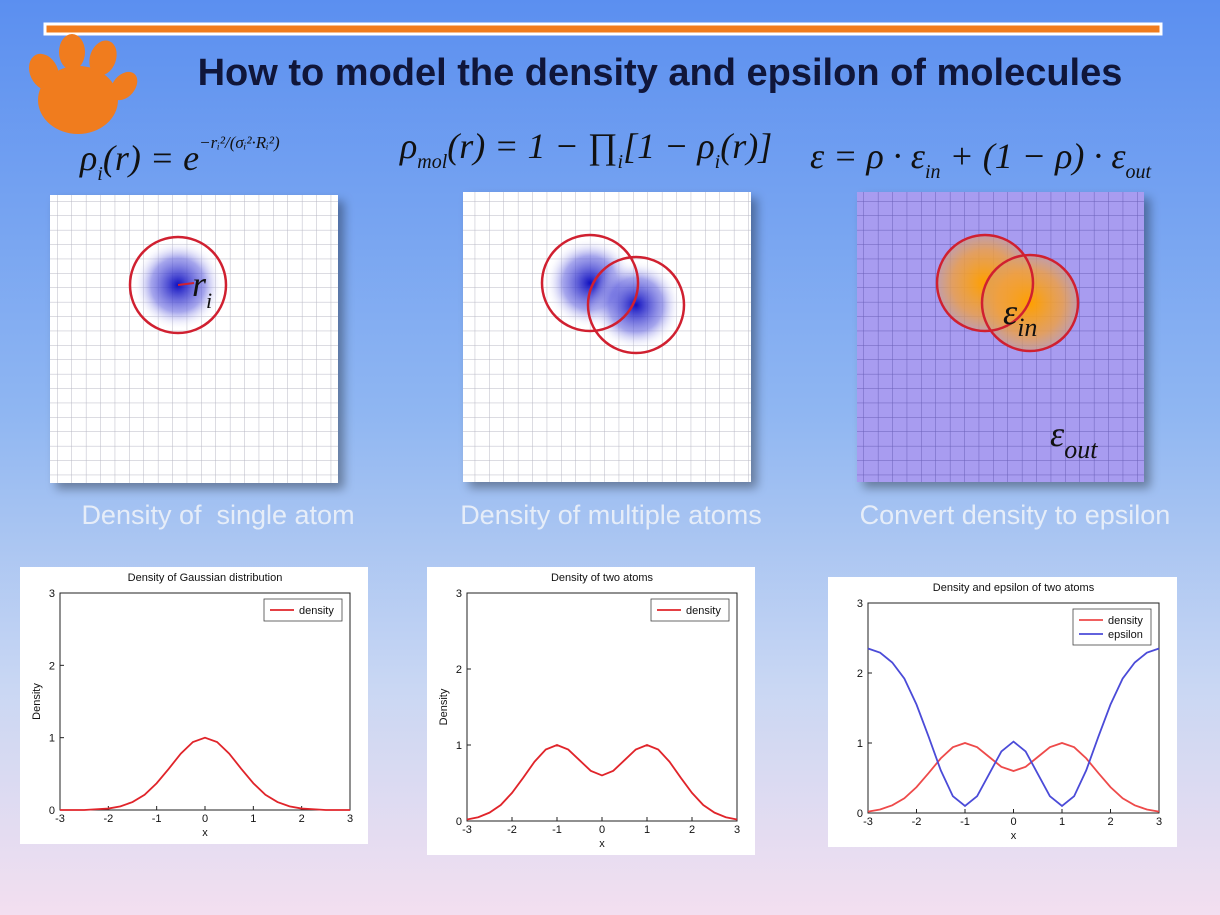 This screenshot has height=915, width=1220. Describe the element at coordinates (532, 146) in the screenshot. I see `formula-text: (r) = 1 − ∏` at that location.